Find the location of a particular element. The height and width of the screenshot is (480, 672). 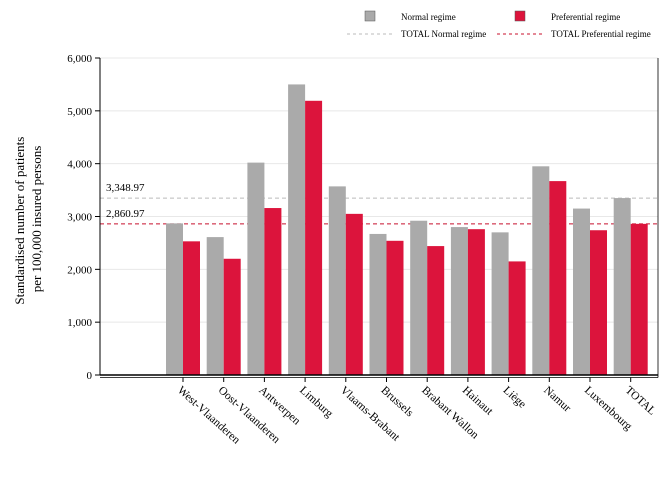

y-axis-title-line-1: Standardised number of patients is located at coordinates (19, 221).